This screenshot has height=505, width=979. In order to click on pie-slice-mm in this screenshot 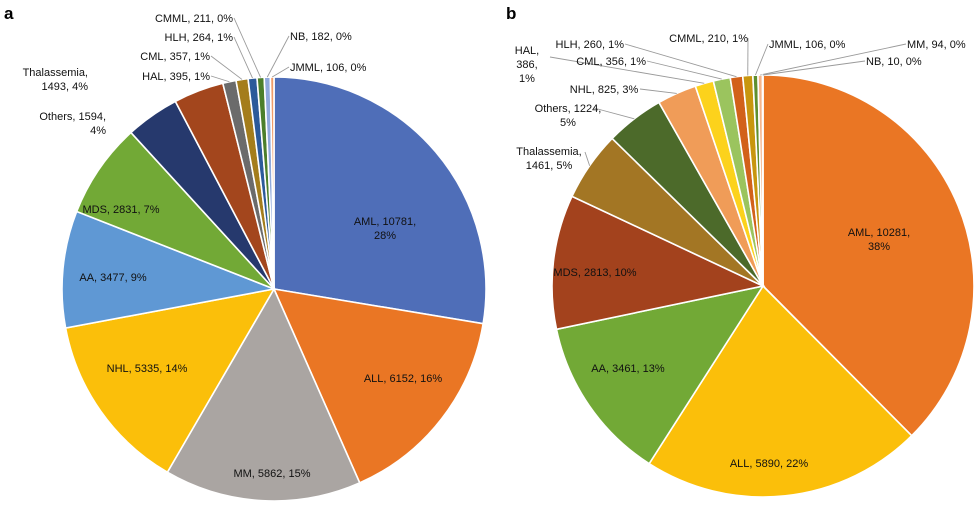, I will do `click(263, 394)`.